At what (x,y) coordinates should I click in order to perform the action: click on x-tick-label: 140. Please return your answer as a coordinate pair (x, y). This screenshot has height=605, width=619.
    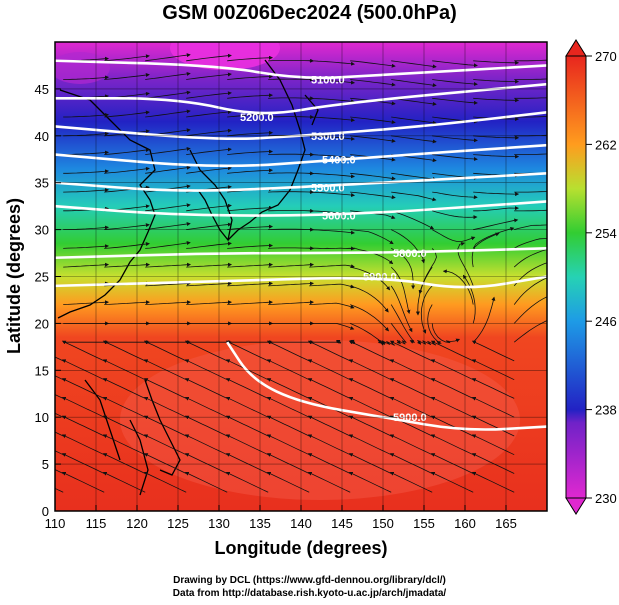
    Looking at the image, I should click on (301, 523).